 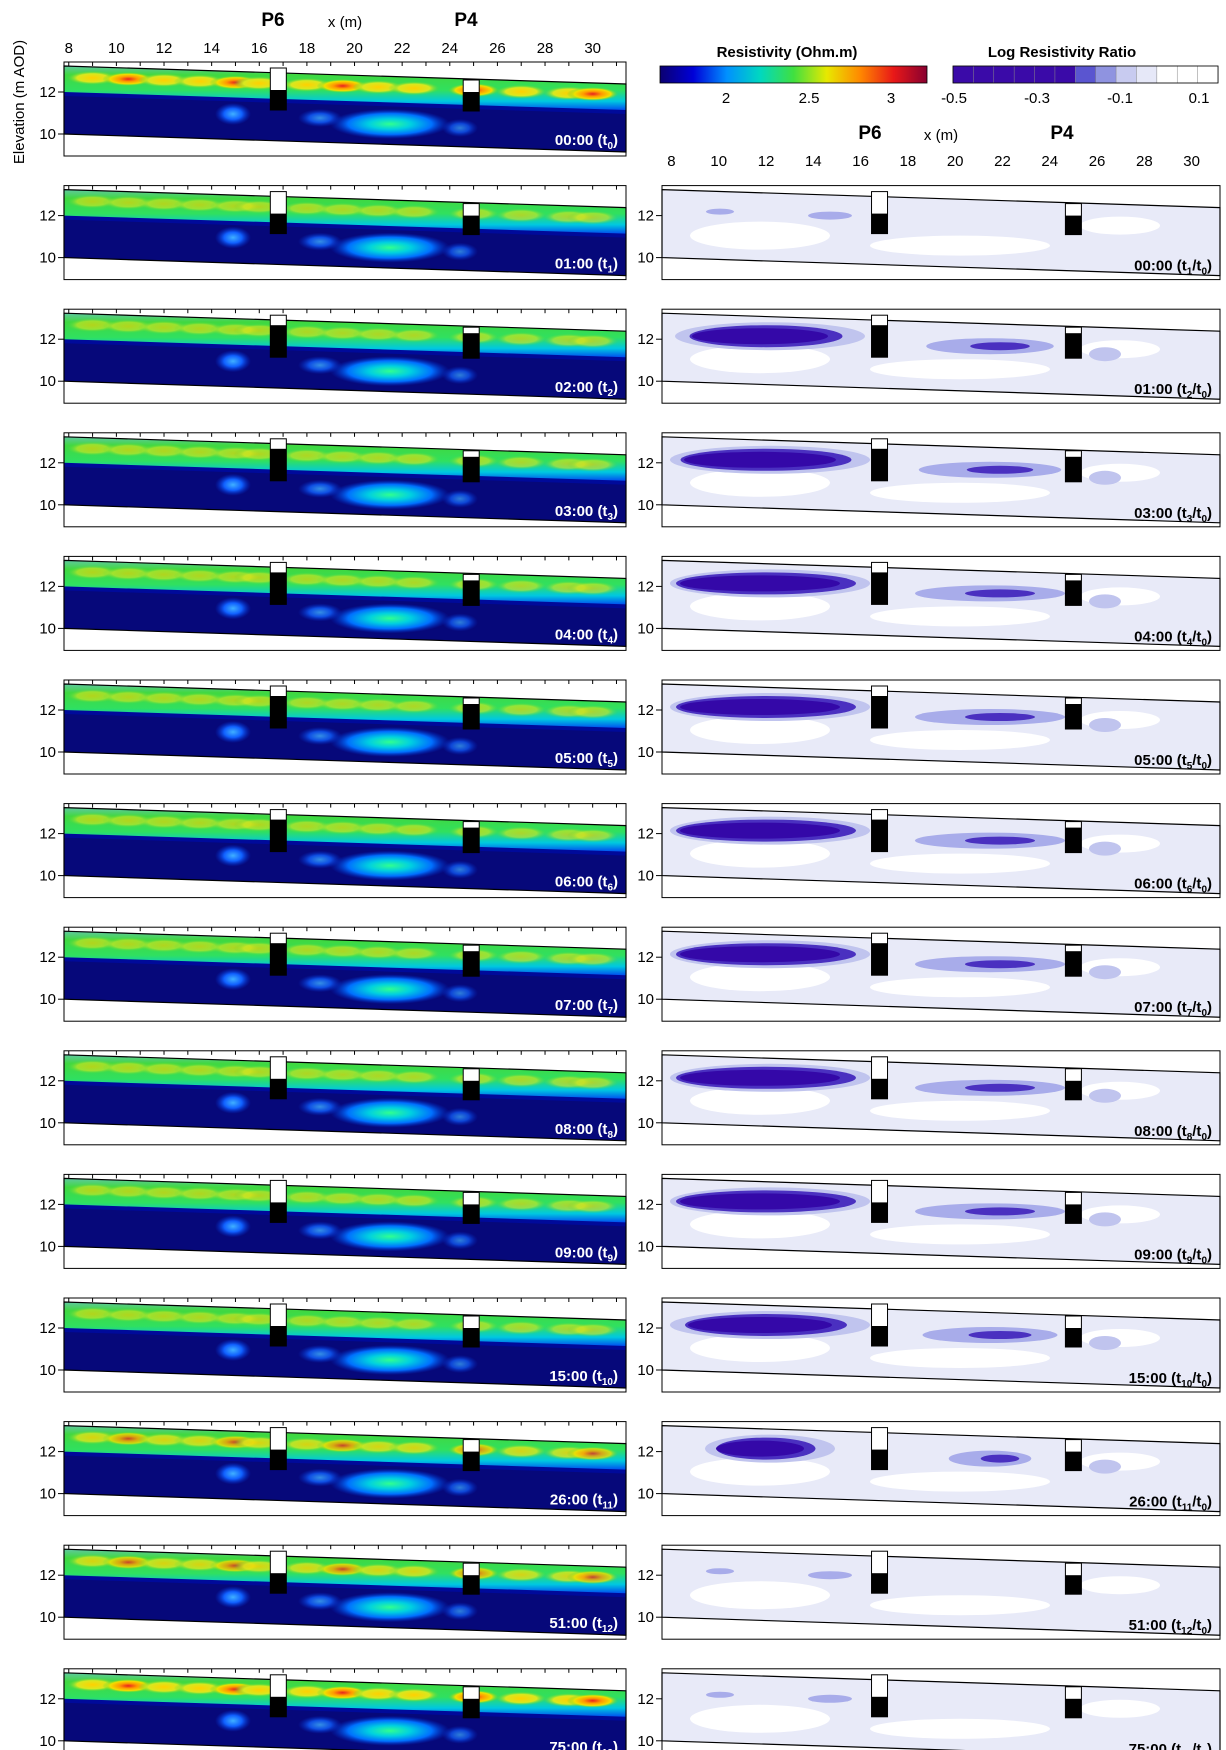 I want to click on right-x-axis-unit-label: x (m), so click(x=941, y=135).